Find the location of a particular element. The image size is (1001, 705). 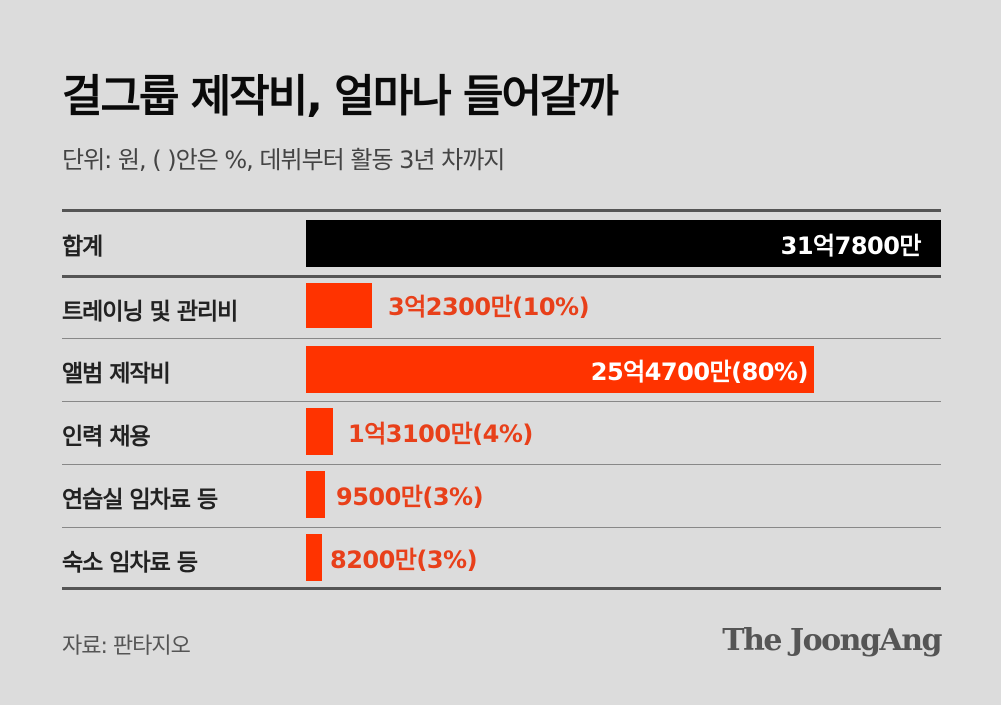

row-label: 숙소 임차료 등 is located at coordinates (130, 562).